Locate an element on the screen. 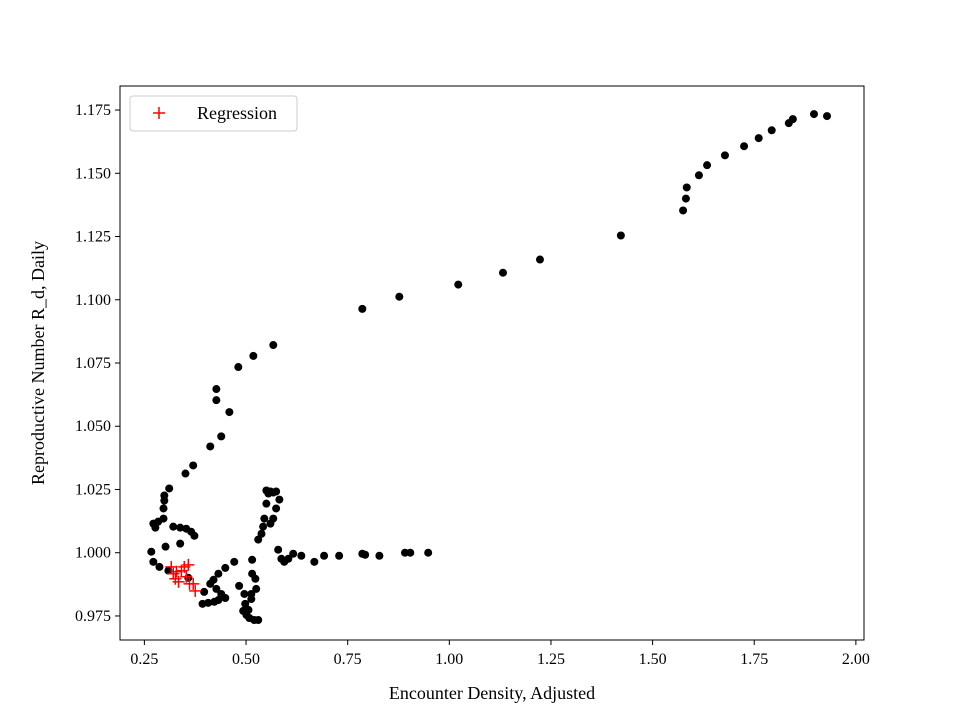 The width and height of the screenshot is (960, 725). y-tick-label: 1.100 is located at coordinates (93, 300).